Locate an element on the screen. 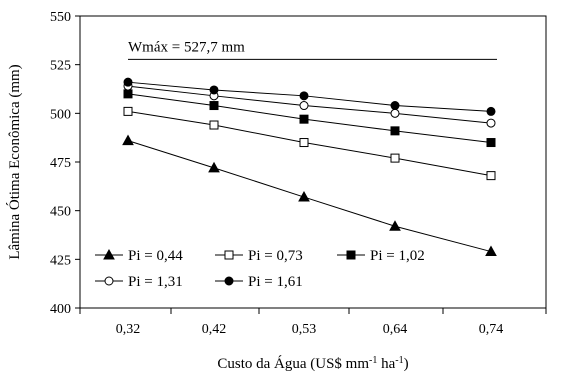 This screenshot has width=564, height=375. legend-item: Pi = 1,61 is located at coordinates (259, 282).